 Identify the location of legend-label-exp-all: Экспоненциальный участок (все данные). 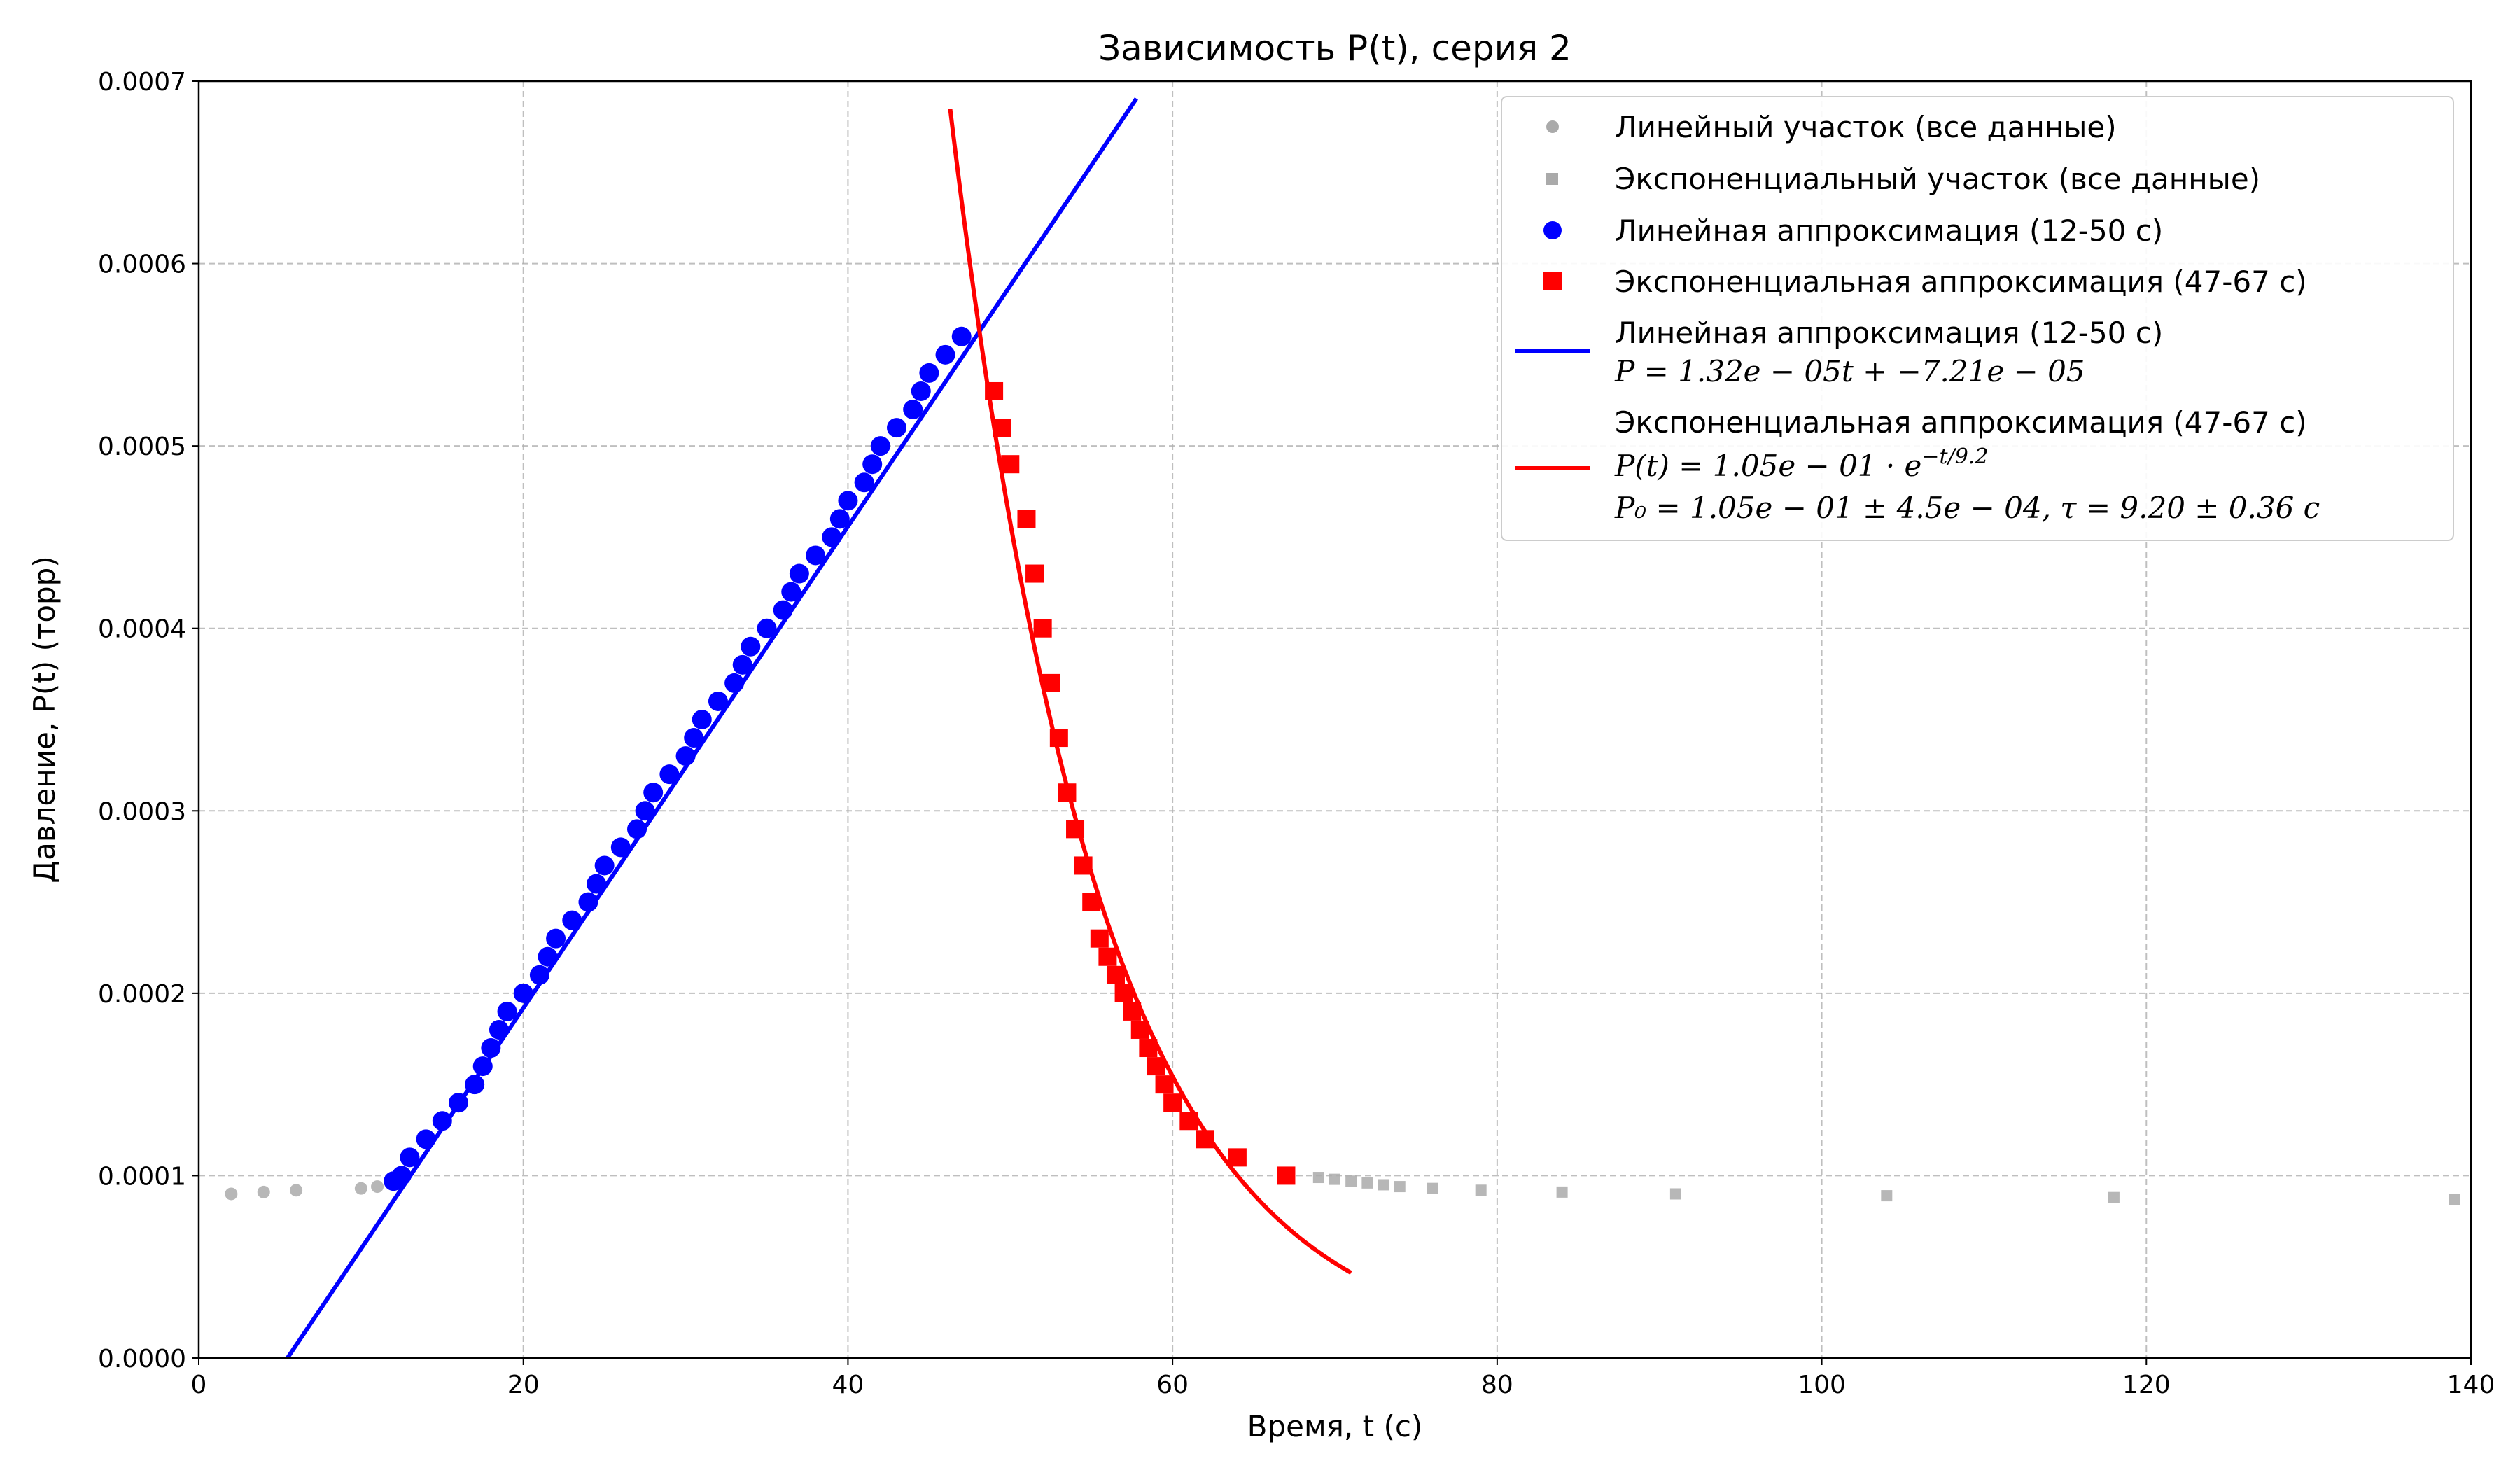
(1937, 179).